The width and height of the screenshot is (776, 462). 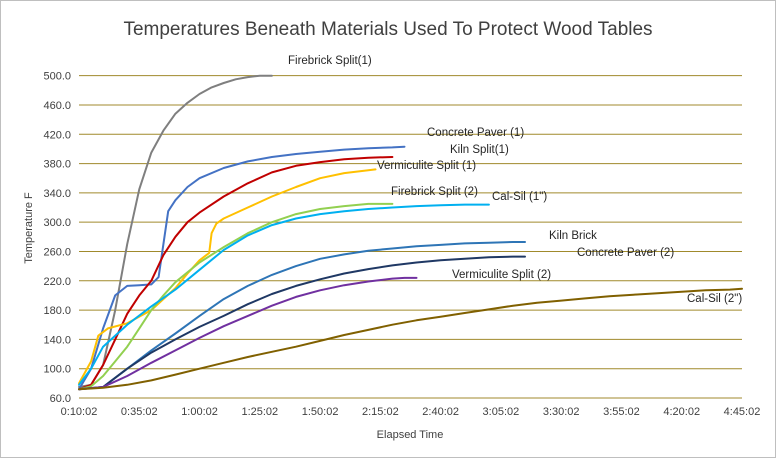 What do you see at coordinates (625, 253) in the screenshot?
I see `series-label: Concrete Paver (2)` at bounding box center [625, 253].